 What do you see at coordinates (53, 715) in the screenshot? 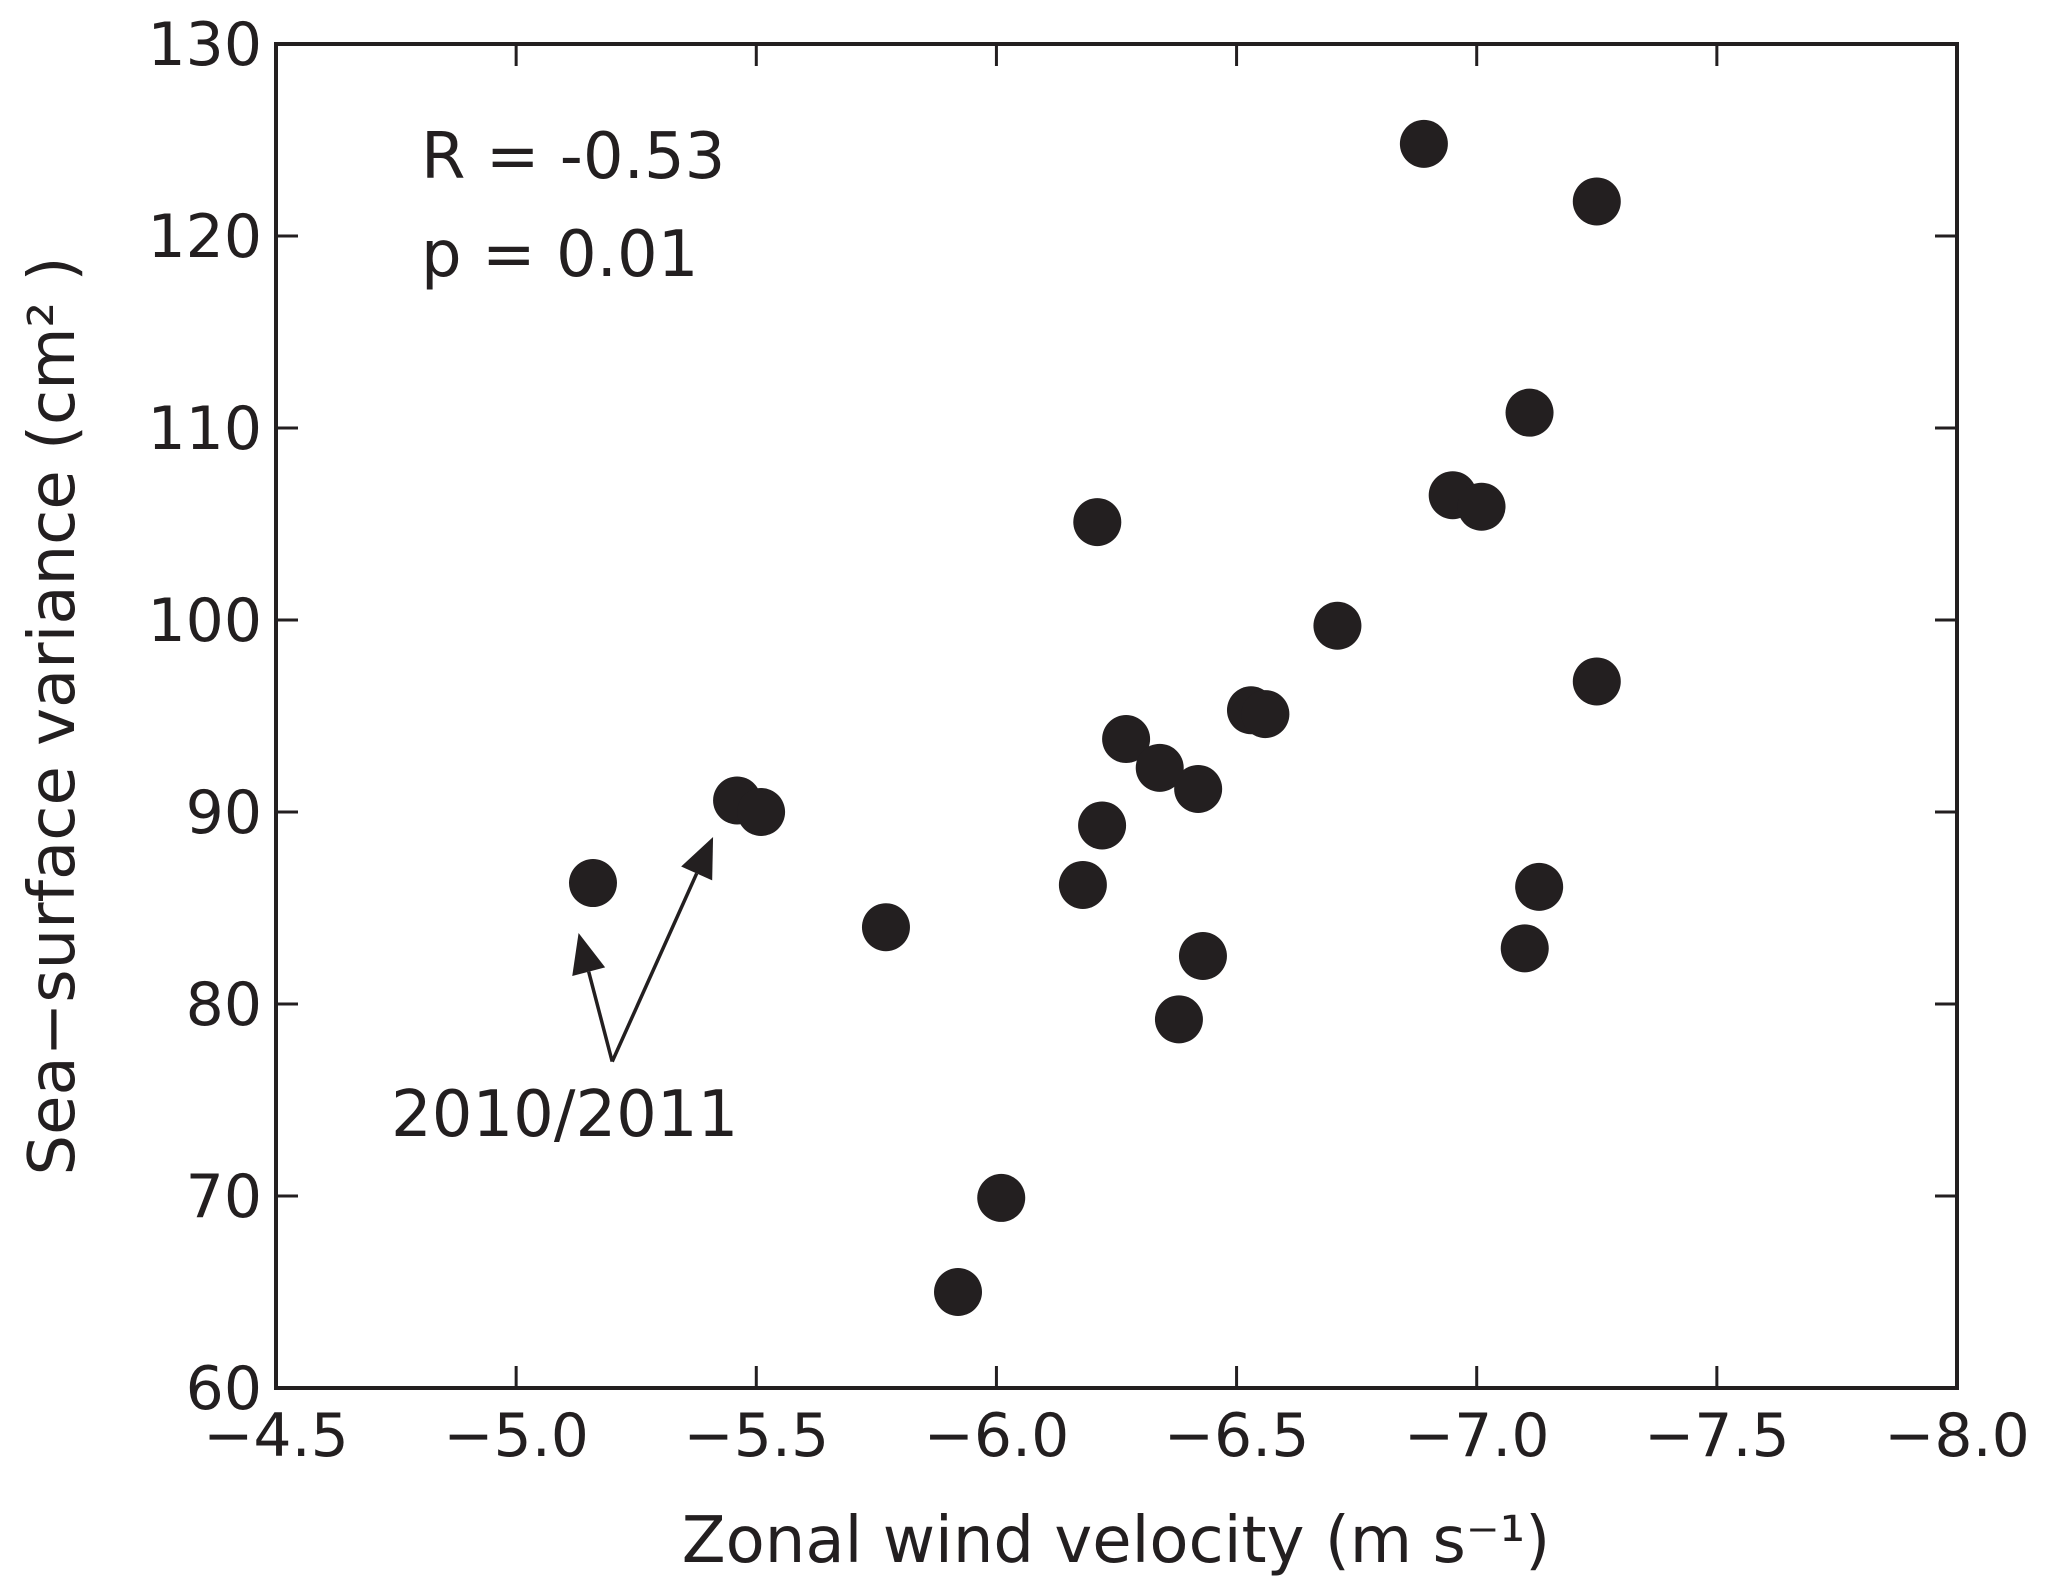
I see `y-axis-title: Sea−surface variance (cm² )` at bounding box center [53, 715].